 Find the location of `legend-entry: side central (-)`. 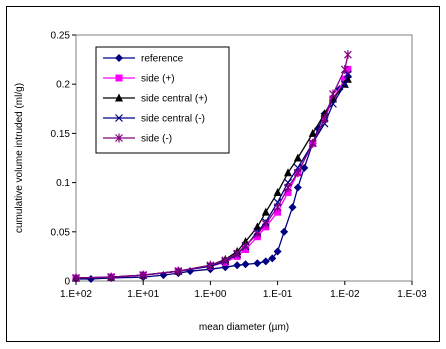

legend-entry: side central (-) is located at coordinates (154, 119).